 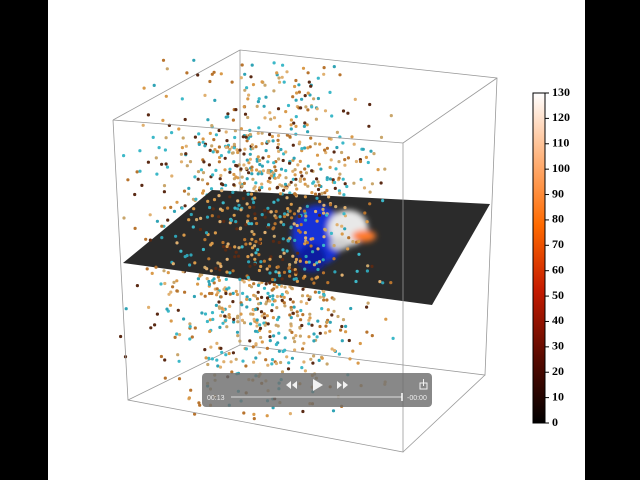 What do you see at coordinates (423, 384) in the screenshot?
I see `share-button` at bounding box center [423, 384].